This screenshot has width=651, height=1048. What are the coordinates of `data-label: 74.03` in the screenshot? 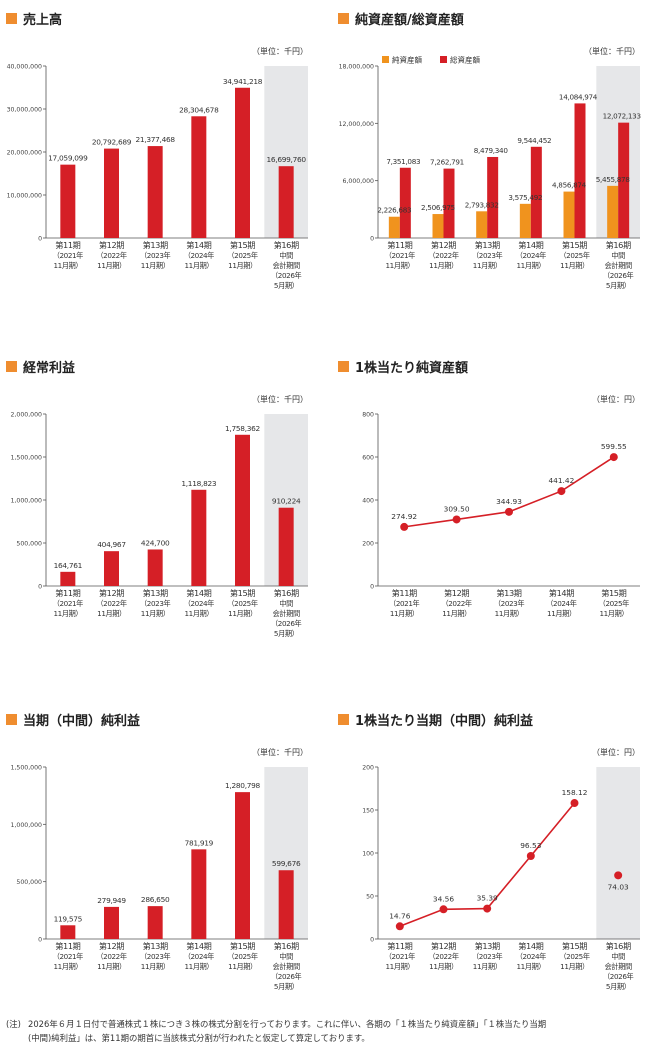 It's located at (618, 886).